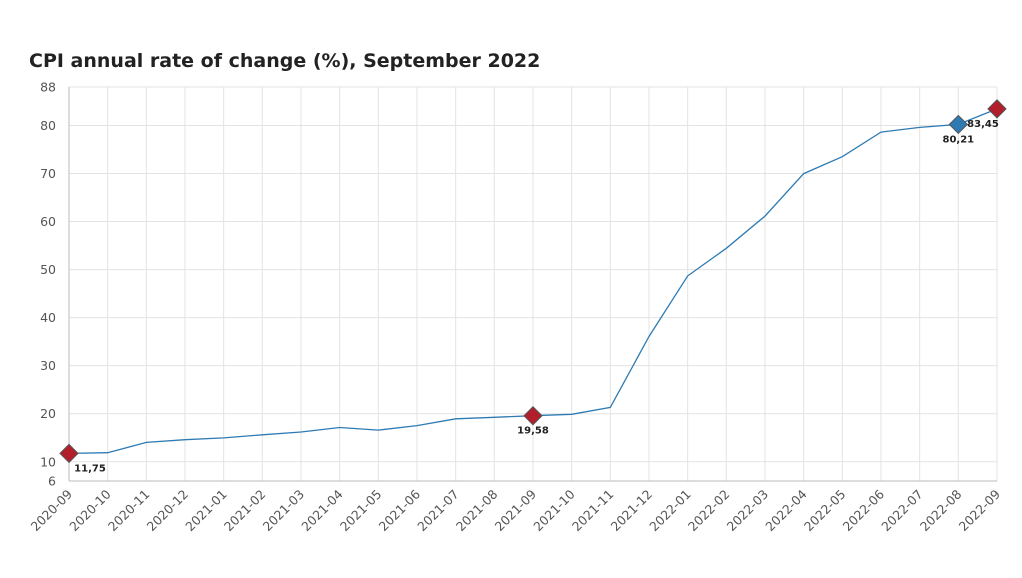 The height and width of the screenshot is (578, 1022). Describe the element at coordinates (322, 510) in the screenshot. I see `x-tick-label: 2021-04` at that location.